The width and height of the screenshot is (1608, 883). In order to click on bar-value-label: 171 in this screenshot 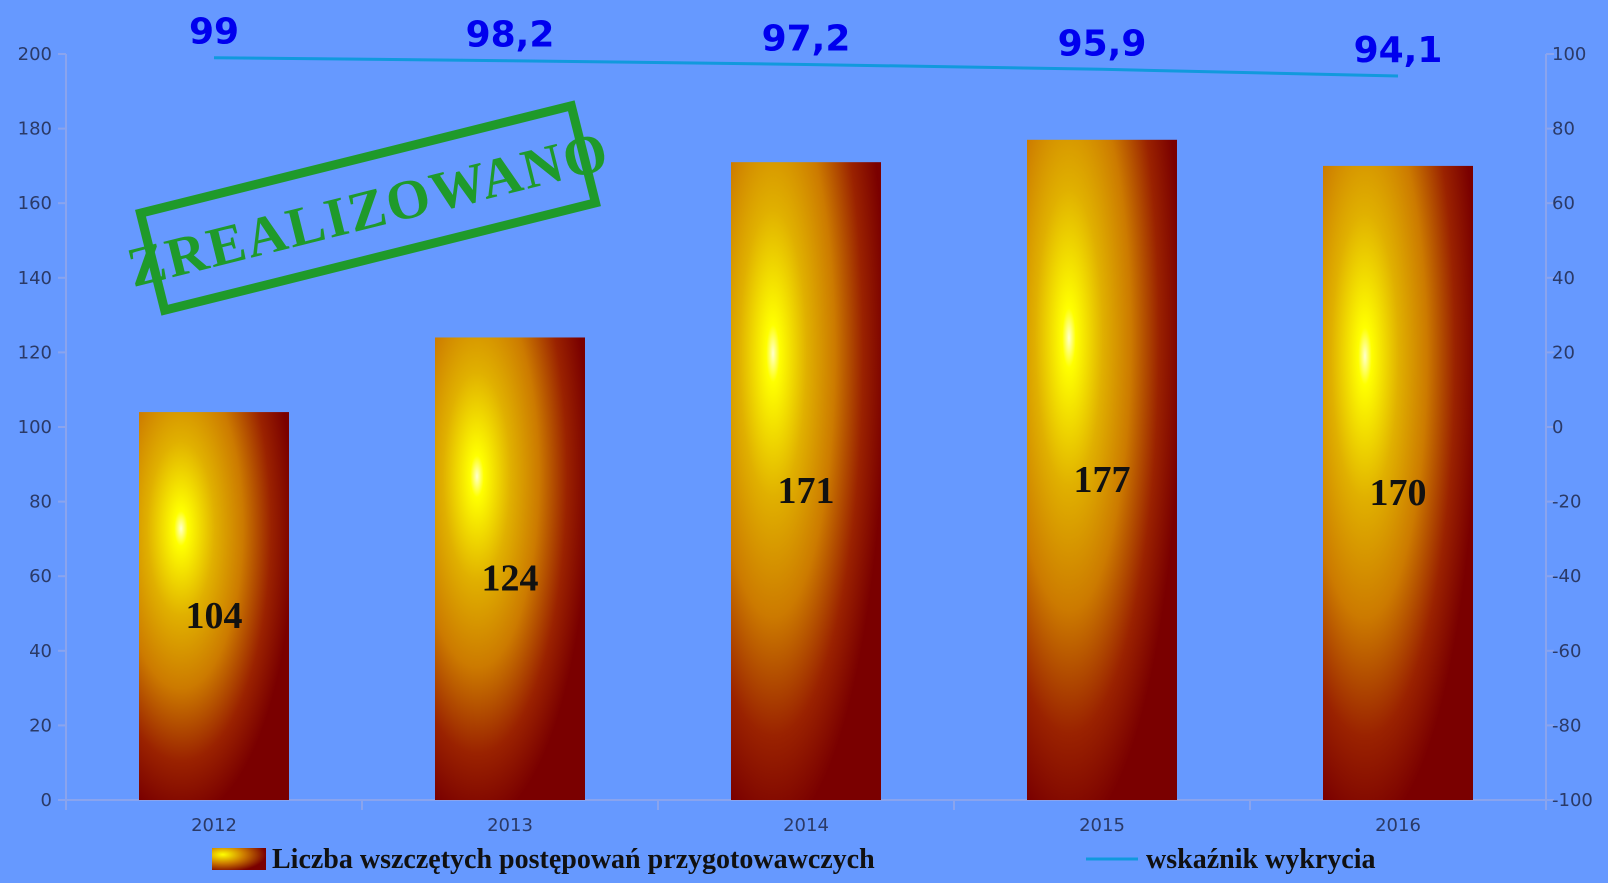, I will do `click(806, 491)`.